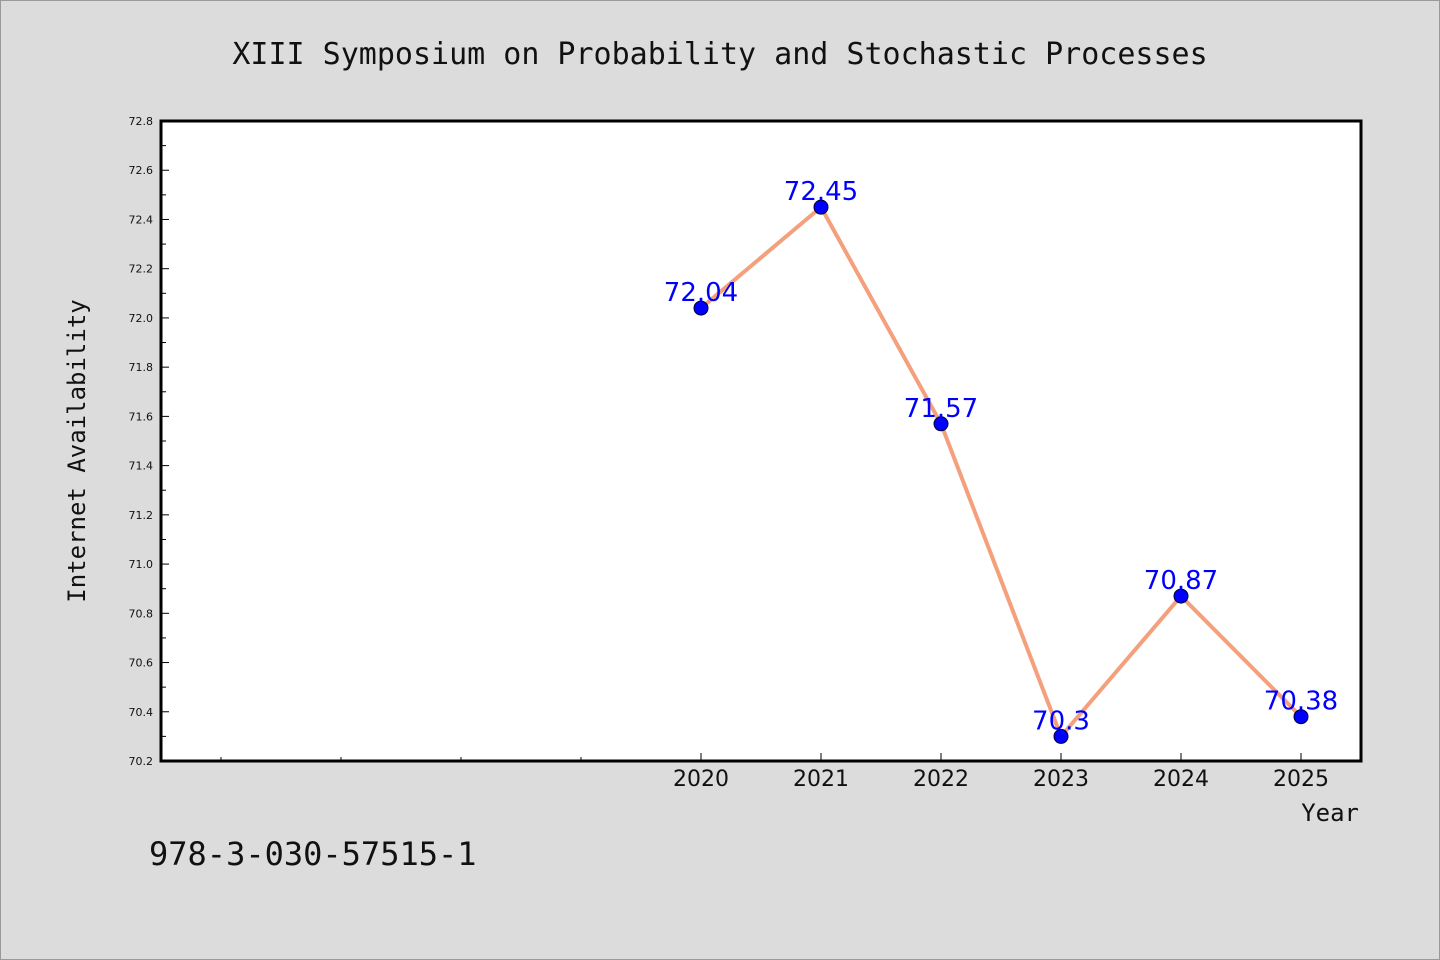  I want to click on y-tick-label: 71.2, so click(141, 515).